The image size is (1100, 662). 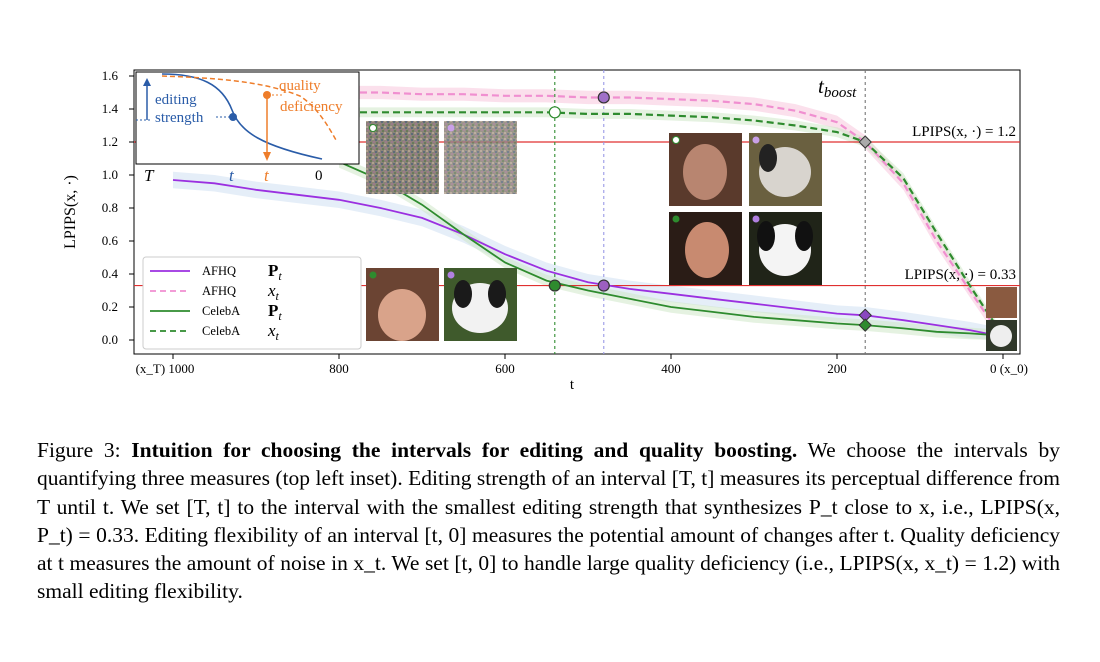 I want to click on inset-orange-curve, so click(x=249, y=108).